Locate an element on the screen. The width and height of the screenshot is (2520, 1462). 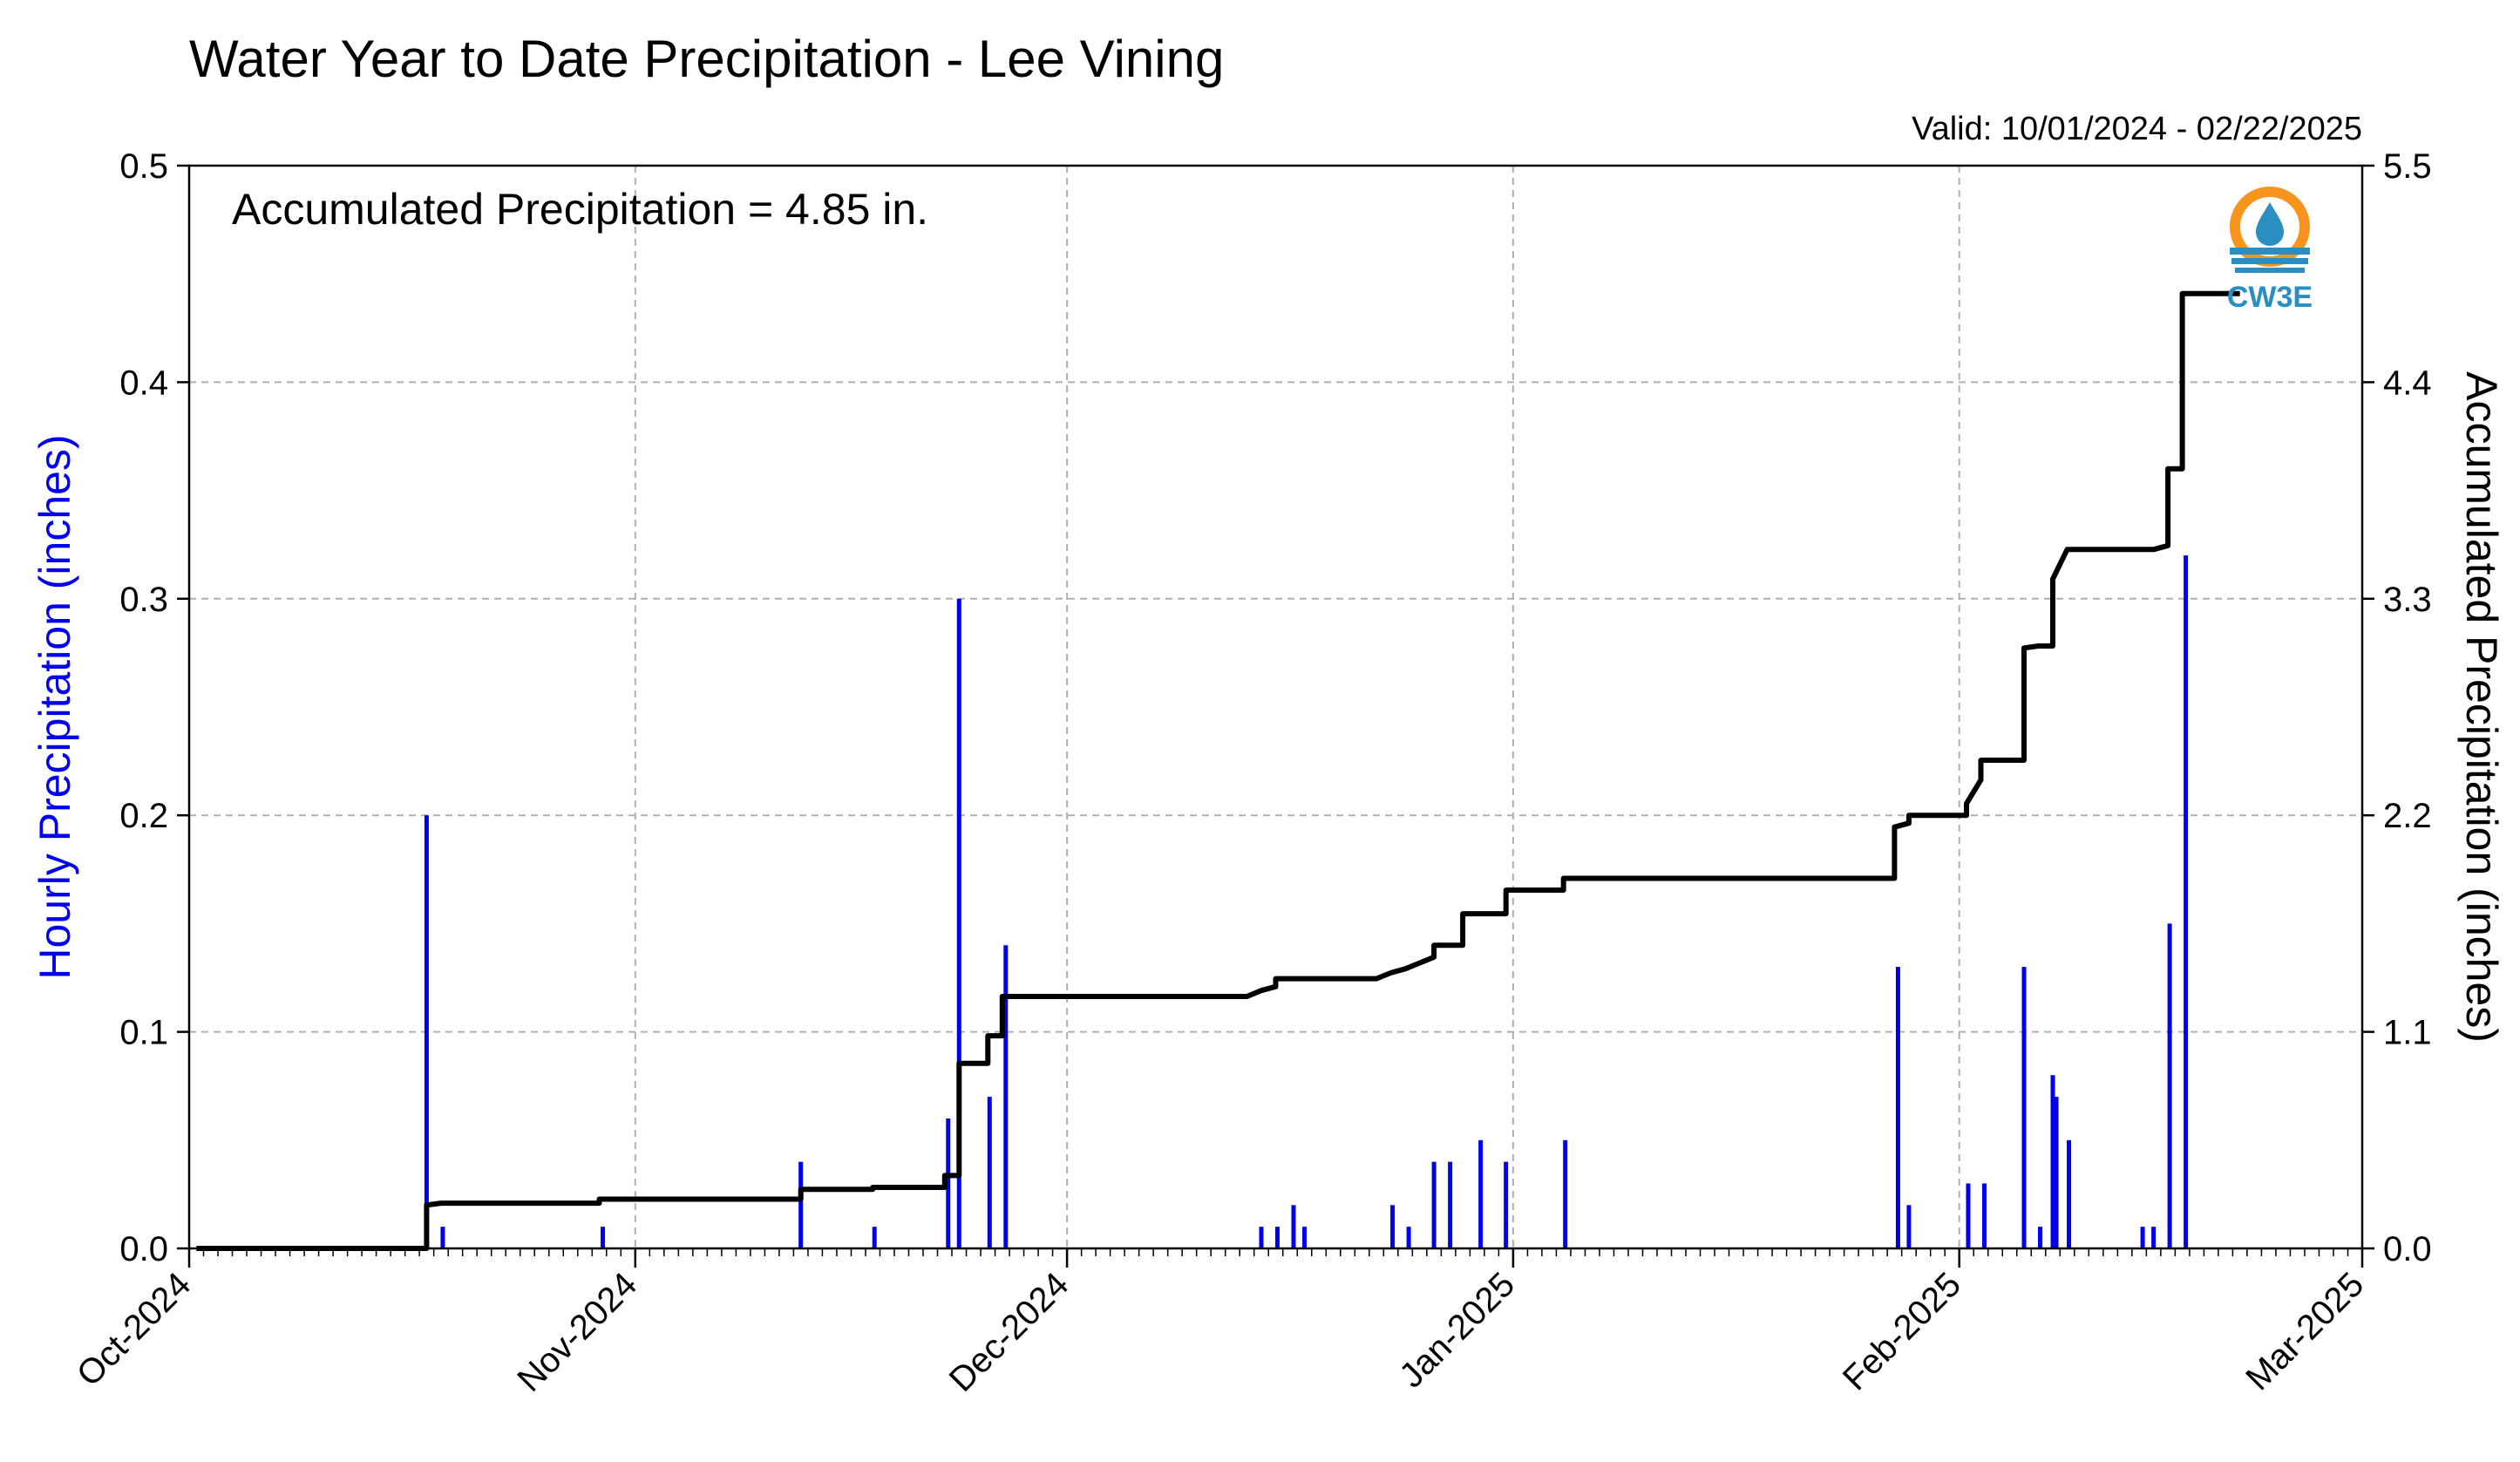
x-tick-label: Dec-2024 is located at coordinates (1009, 1332).